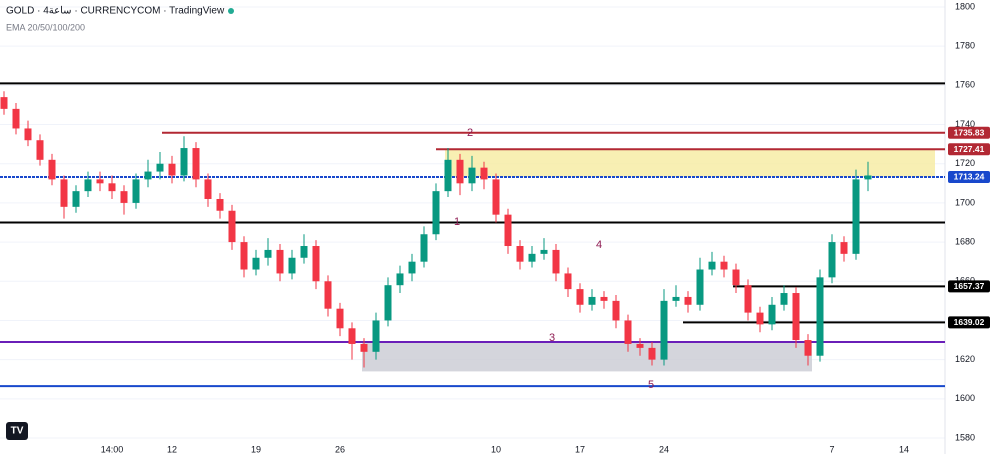 Image resolution: width=990 pixels, height=459 pixels. Describe the element at coordinates (965, 437) in the screenshot. I see `y-tick-label: 1580` at that location.